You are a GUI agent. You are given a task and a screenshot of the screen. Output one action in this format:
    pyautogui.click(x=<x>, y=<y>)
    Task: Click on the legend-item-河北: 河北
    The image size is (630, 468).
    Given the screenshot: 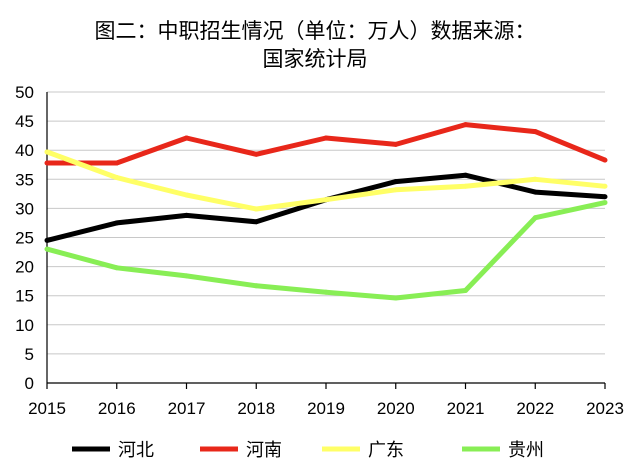 What is the action you would take?
    pyautogui.click(x=113, y=450)
    